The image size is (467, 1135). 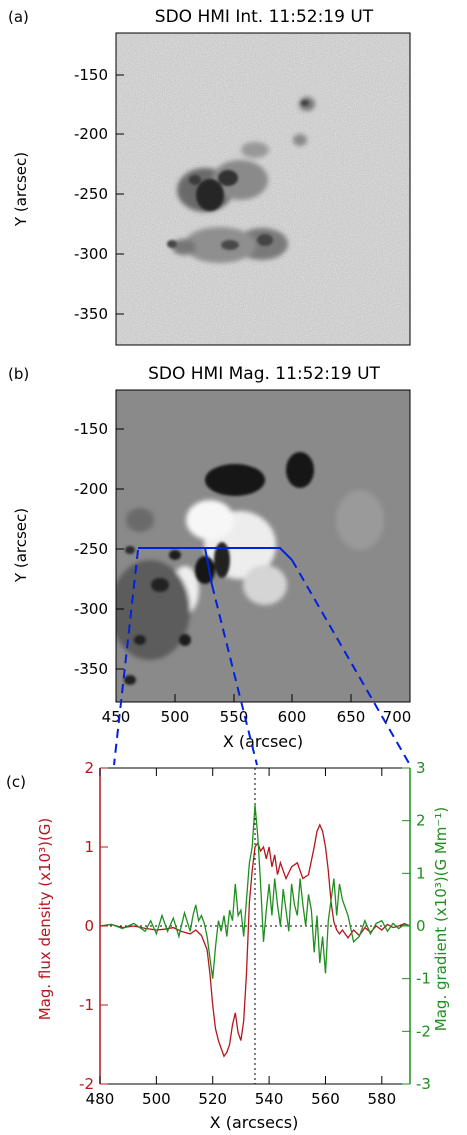 I want to click on y-tick-label-left: 1, so click(x=89, y=847).